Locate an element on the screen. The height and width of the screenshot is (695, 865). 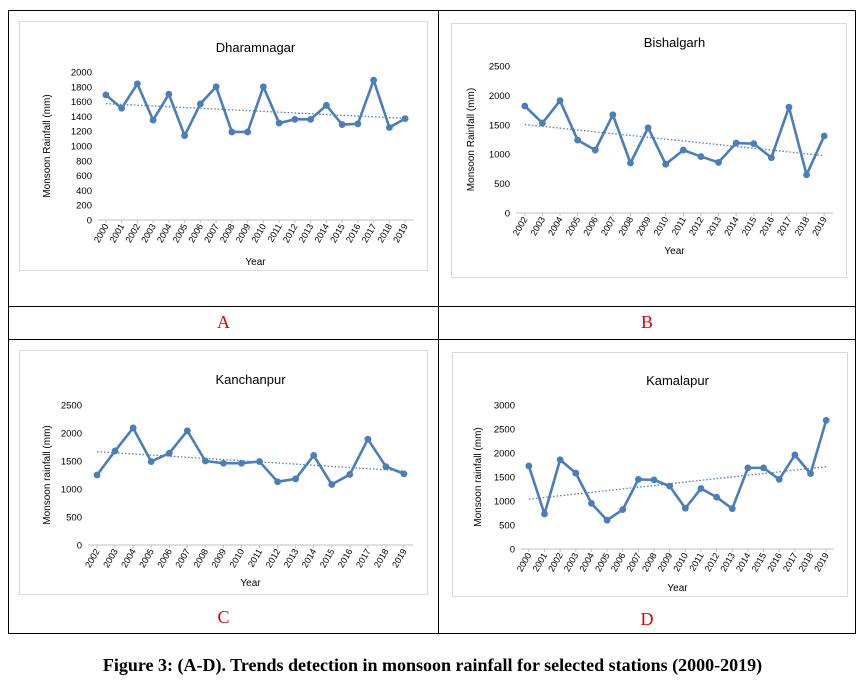
y-tick-label: 1000 is located at coordinates (504, 502).